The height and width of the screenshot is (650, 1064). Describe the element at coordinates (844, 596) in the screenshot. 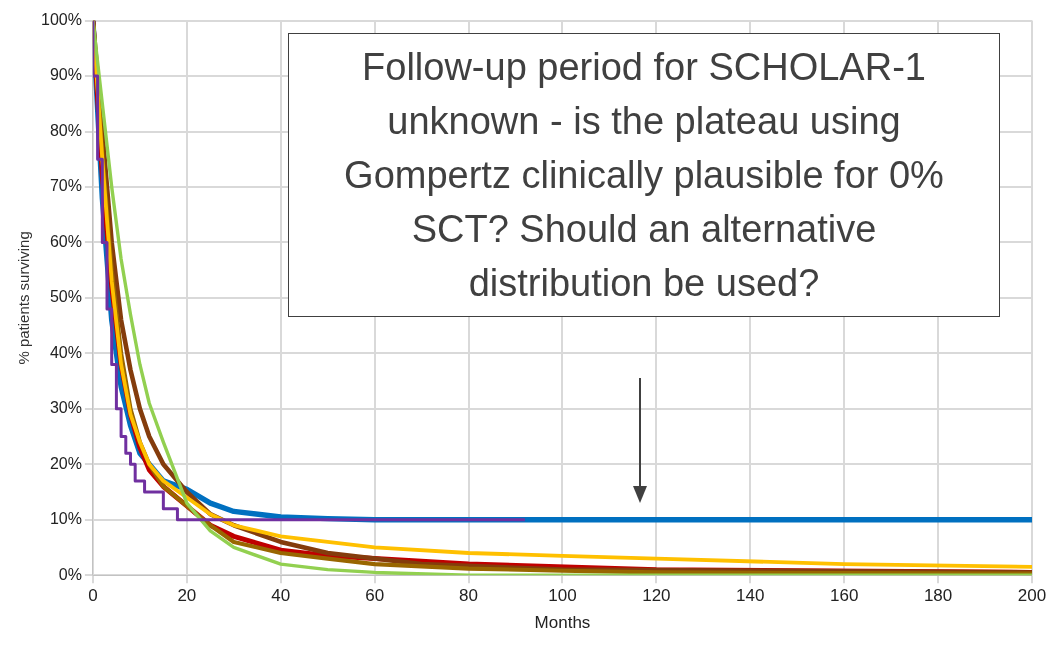

I see `x-tick-label: 160` at that location.